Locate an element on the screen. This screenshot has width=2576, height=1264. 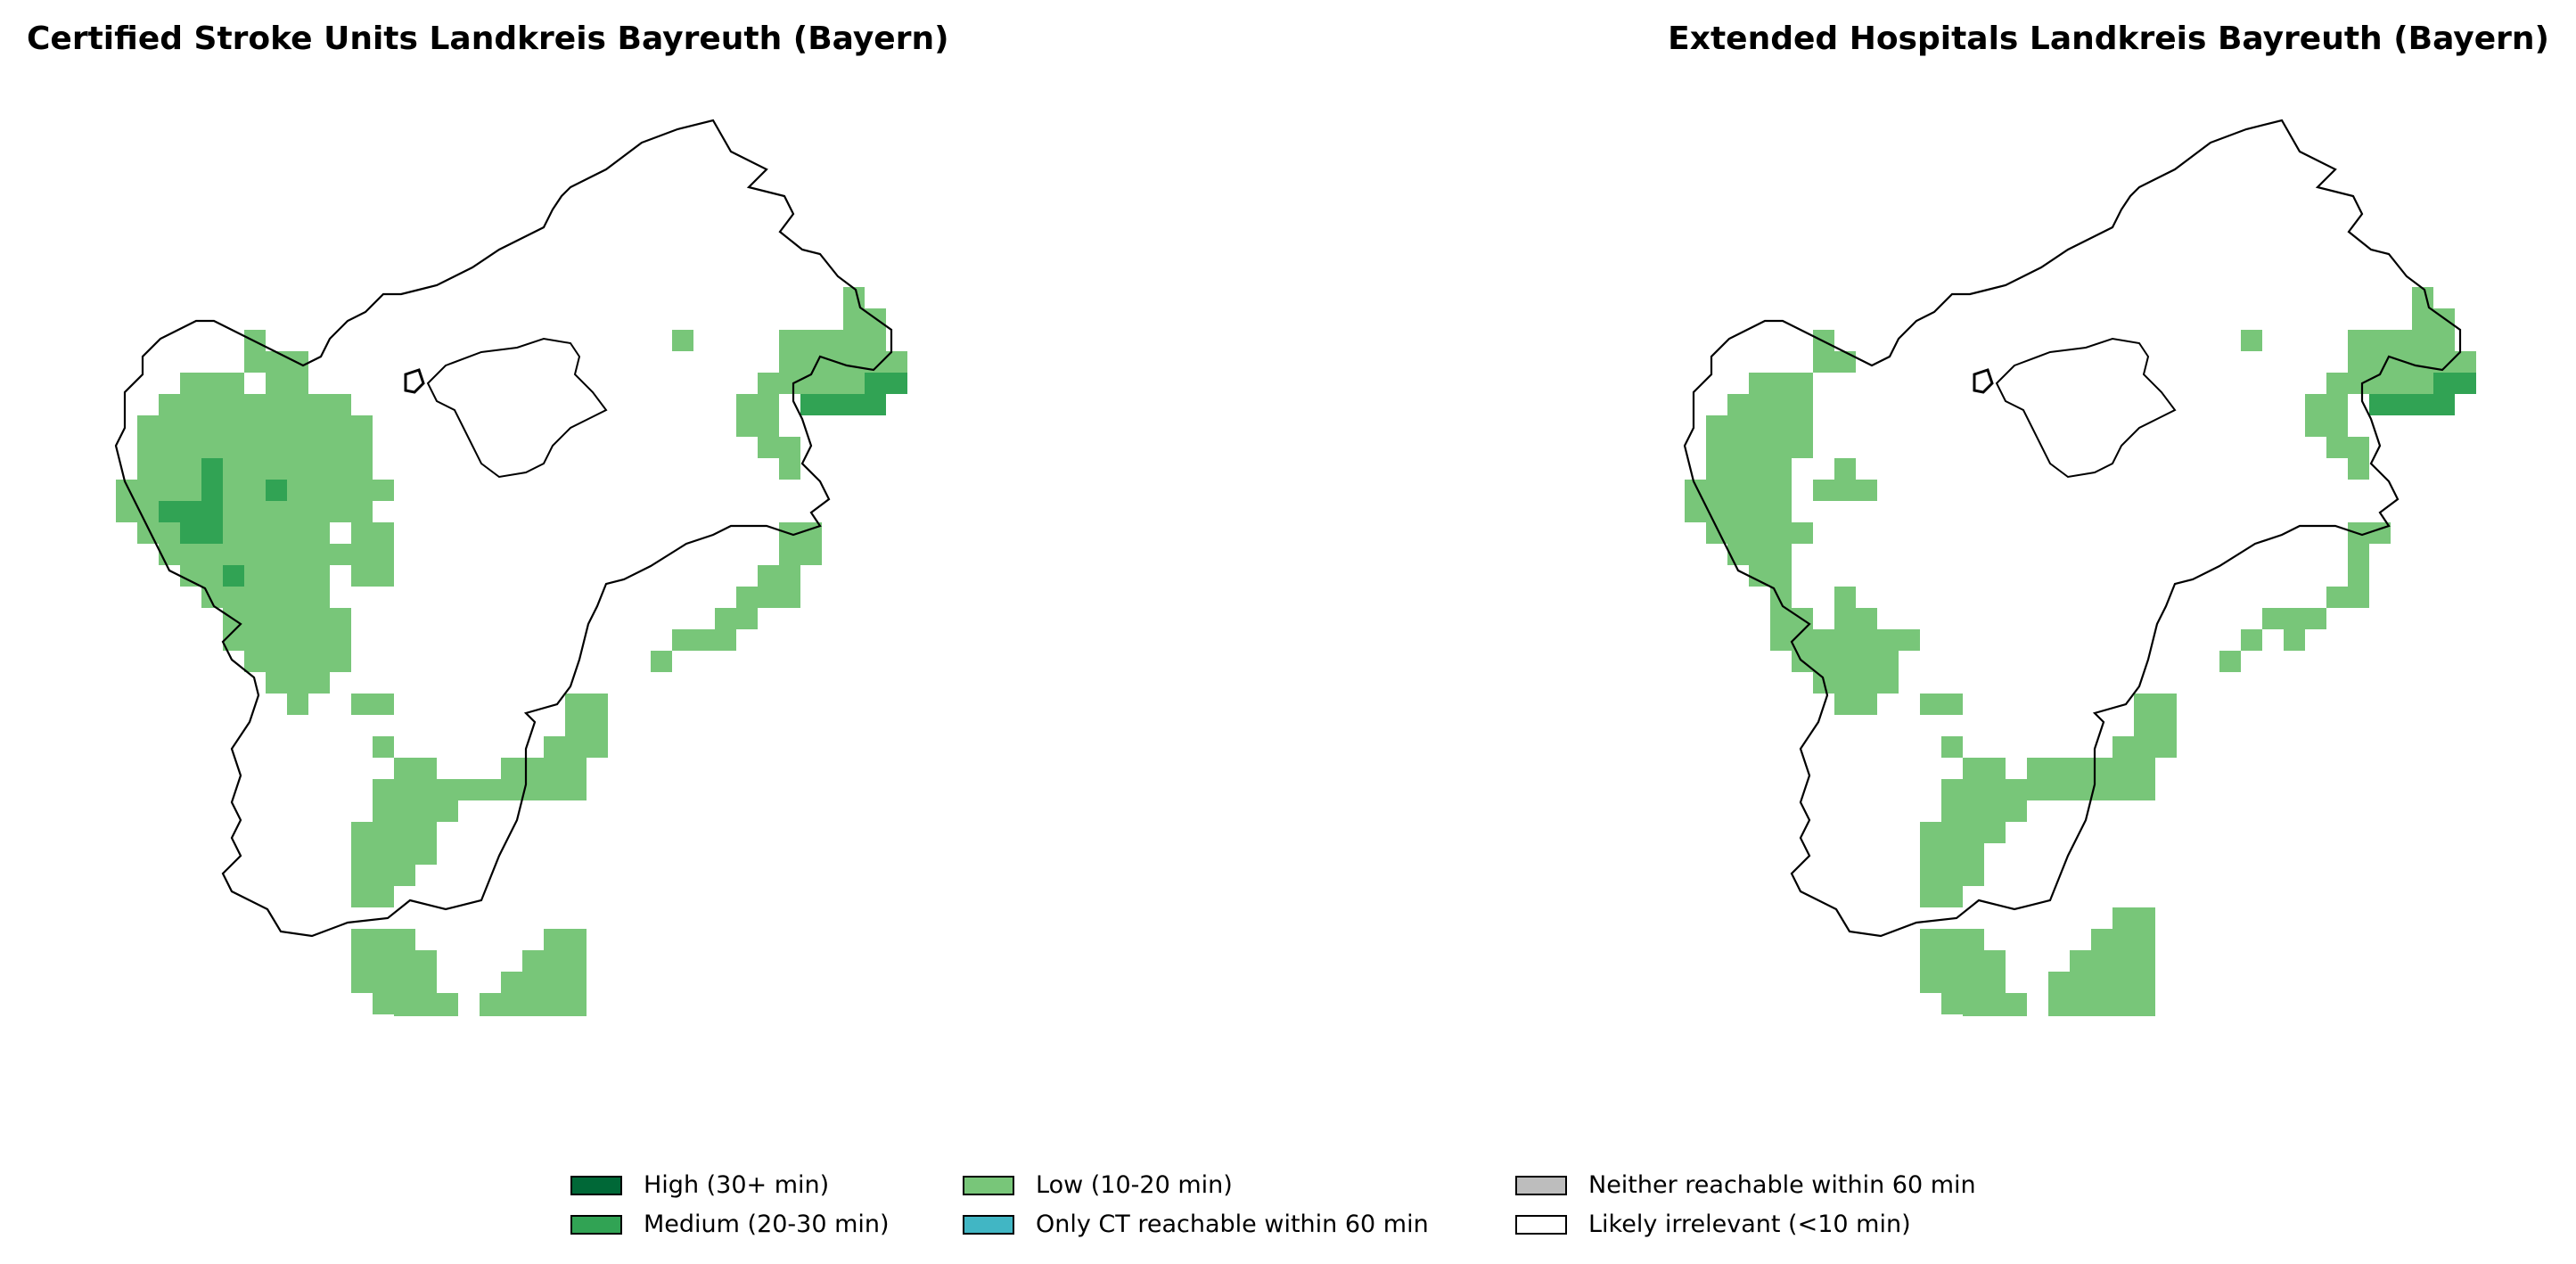
legend-item-only-ct: Only CT reachable within 60 min is located at coordinates (1196, 1225).